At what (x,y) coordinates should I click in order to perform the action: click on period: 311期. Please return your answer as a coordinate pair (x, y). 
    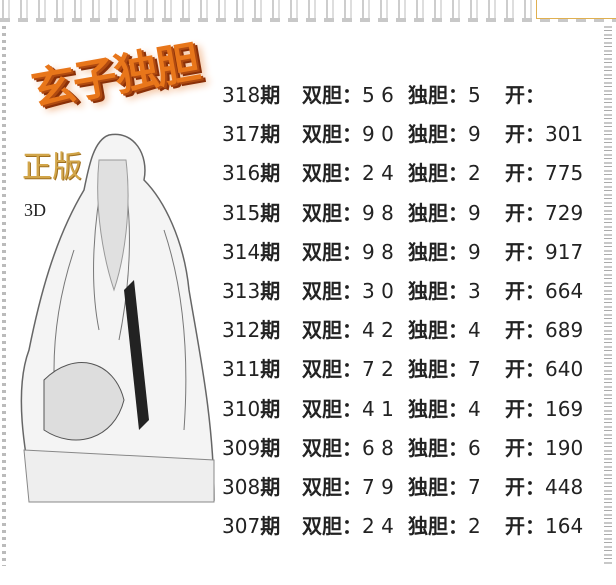
    Looking at the image, I should click on (262, 367).